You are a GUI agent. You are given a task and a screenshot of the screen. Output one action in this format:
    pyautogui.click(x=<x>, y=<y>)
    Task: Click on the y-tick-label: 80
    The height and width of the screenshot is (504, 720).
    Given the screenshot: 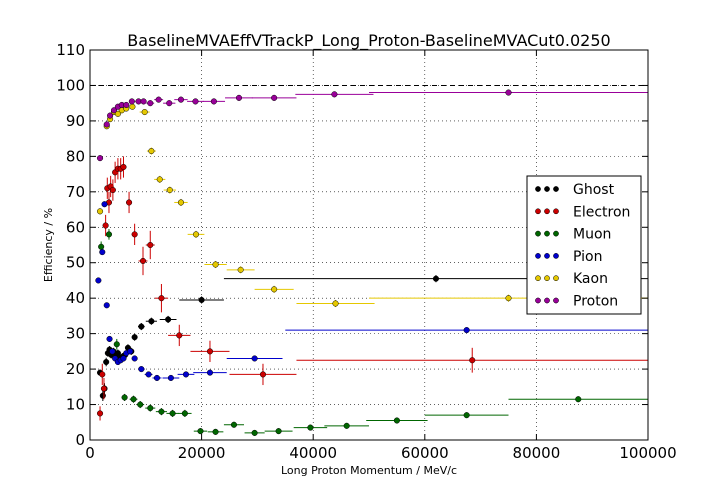 What is the action you would take?
    pyautogui.click(x=75, y=156)
    